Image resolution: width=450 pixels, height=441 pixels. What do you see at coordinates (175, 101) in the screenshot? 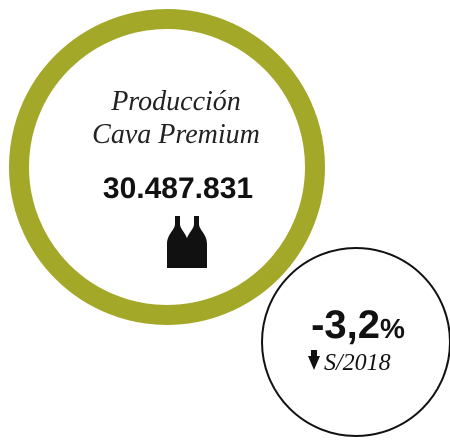
I see `title-line: Producción` at bounding box center [175, 101].